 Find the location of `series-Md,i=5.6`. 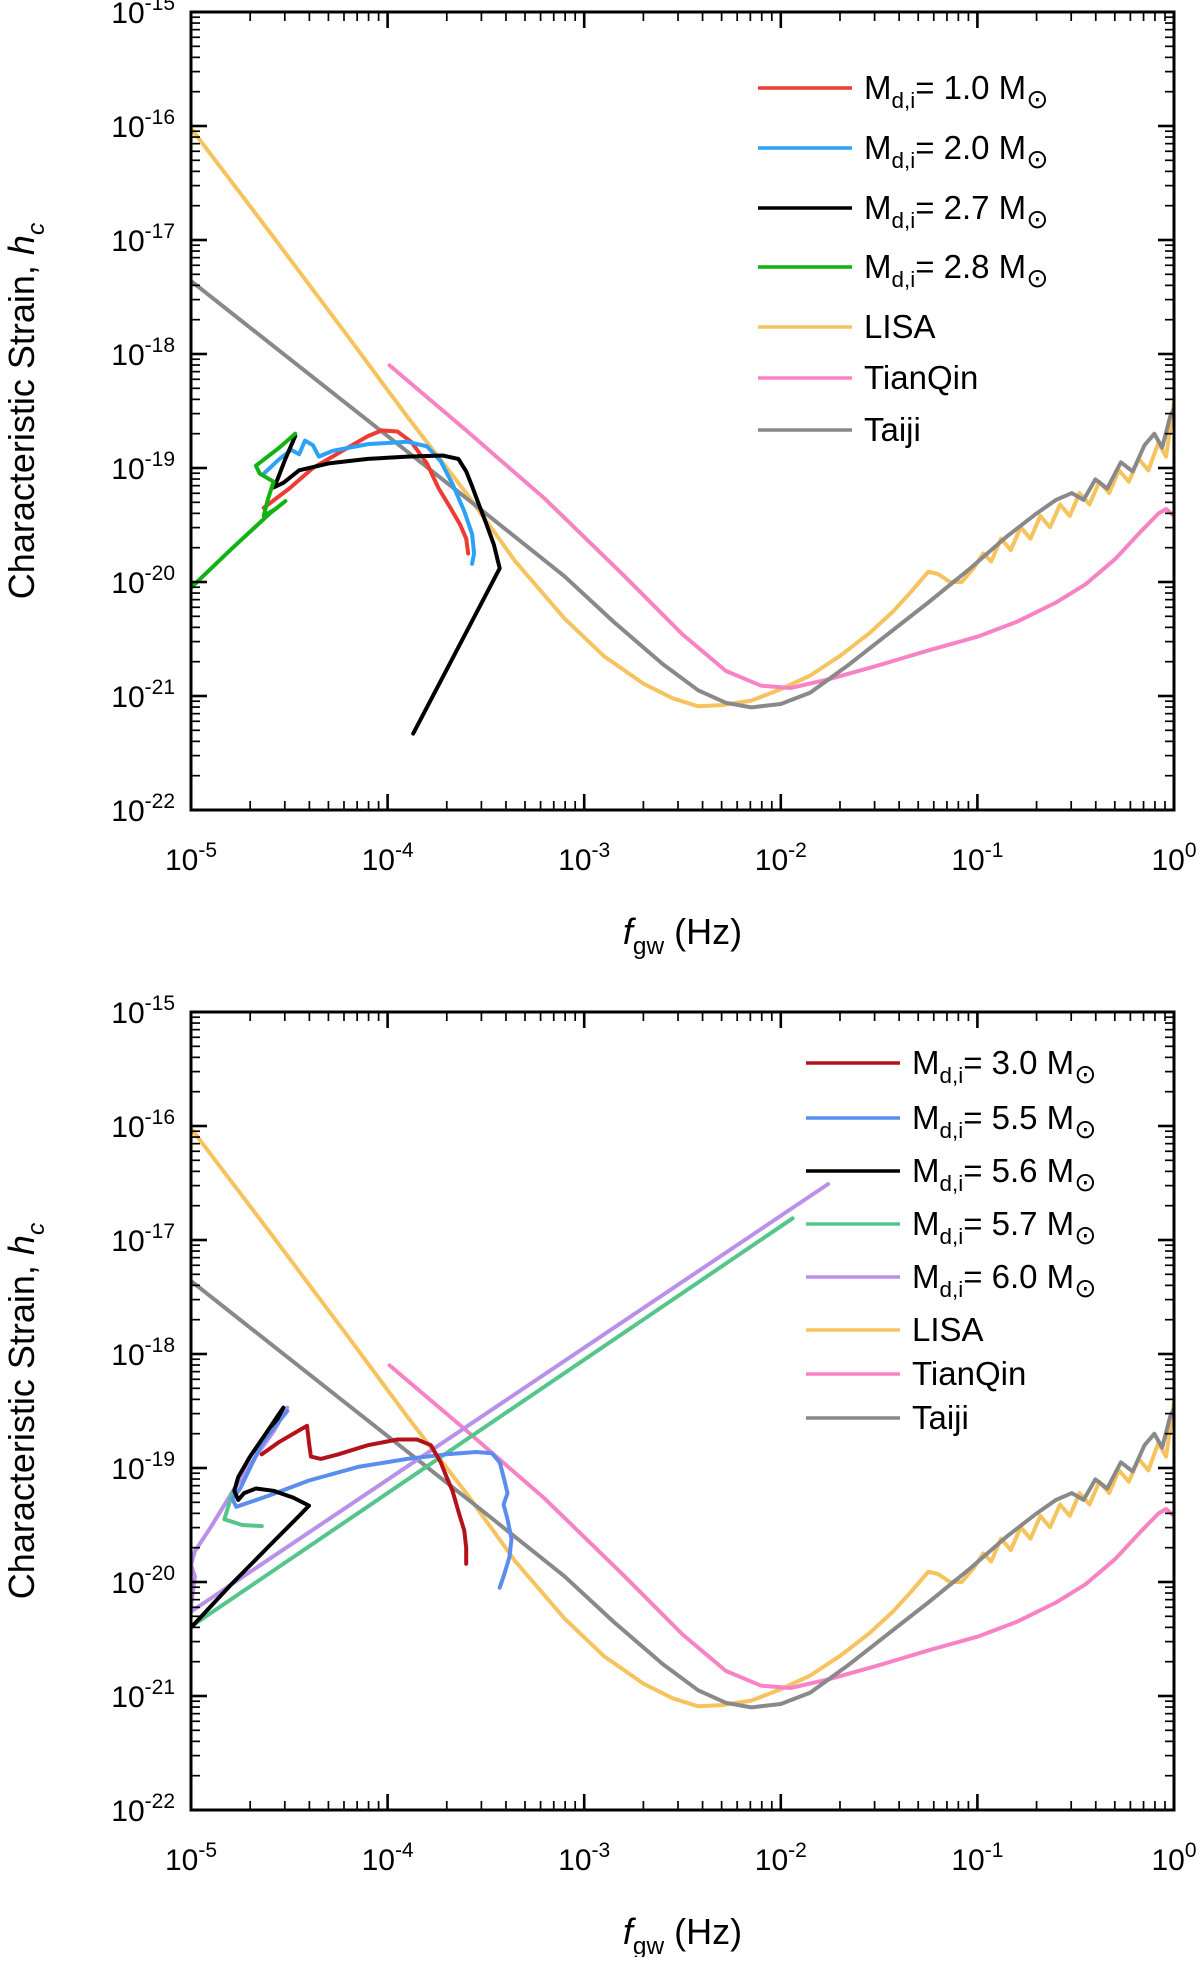

series-Md,i=5.6 is located at coordinates (251, 1517).